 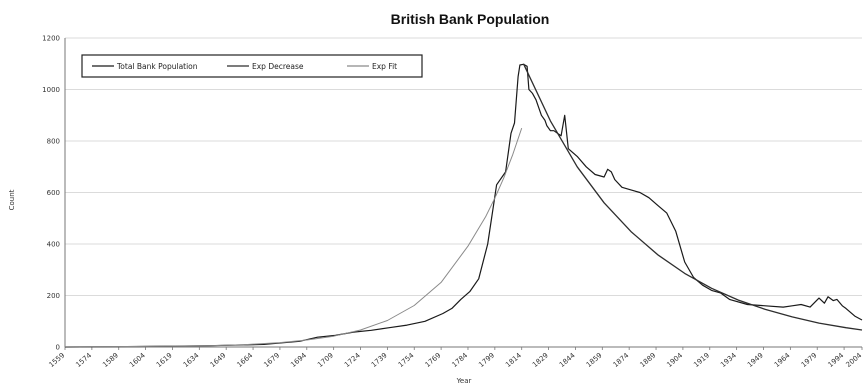 I want to click on x-tick-label: 1949, so click(x=755, y=360).